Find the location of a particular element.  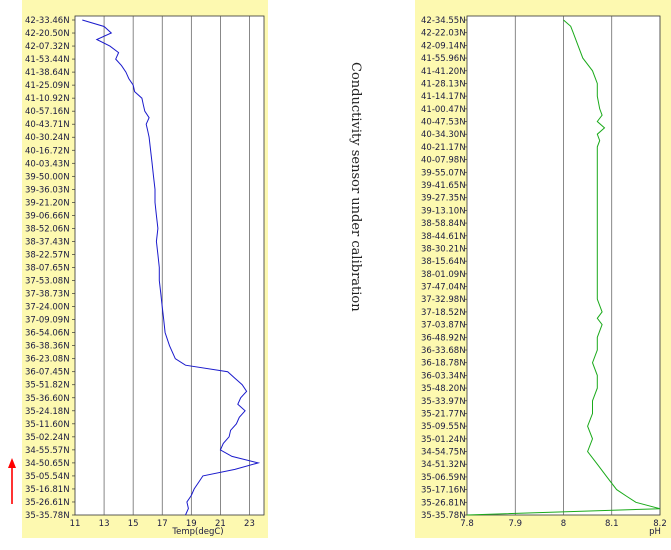

y-tick-label: 42-33.46N is located at coordinates (47, 21).